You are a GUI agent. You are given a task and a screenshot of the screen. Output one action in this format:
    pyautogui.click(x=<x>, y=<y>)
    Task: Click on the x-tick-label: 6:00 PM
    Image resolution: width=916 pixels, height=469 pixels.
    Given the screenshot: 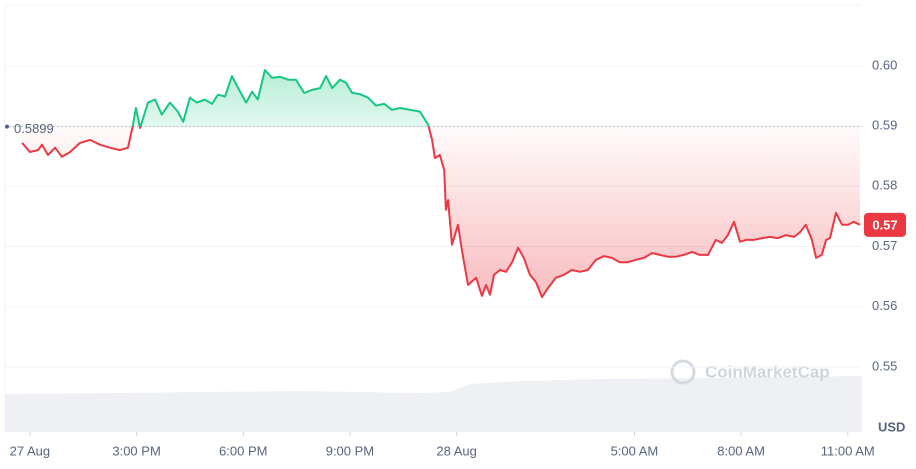 What is the action you would take?
    pyautogui.click(x=243, y=450)
    